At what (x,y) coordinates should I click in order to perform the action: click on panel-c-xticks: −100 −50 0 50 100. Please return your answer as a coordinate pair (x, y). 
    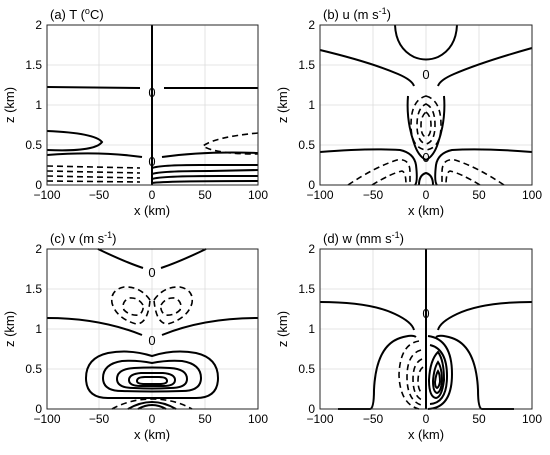
    Looking at the image, I should click on (150, 419).